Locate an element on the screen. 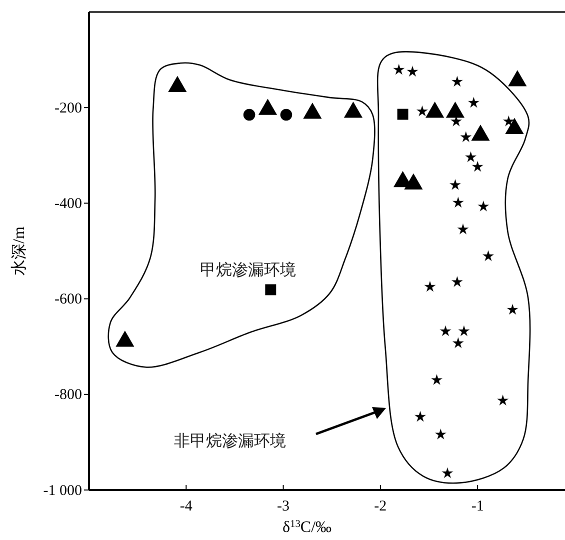  annotation: 非甲烷渗漏环境 is located at coordinates (230, 441).